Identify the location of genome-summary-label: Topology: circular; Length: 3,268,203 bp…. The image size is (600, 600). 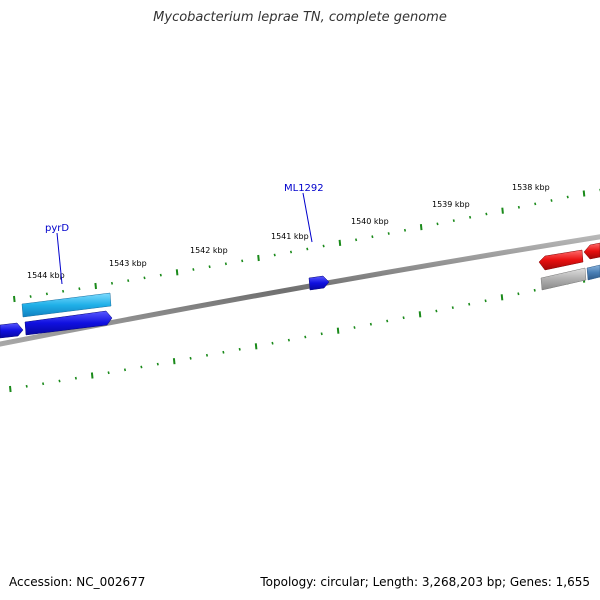
(425, 582).